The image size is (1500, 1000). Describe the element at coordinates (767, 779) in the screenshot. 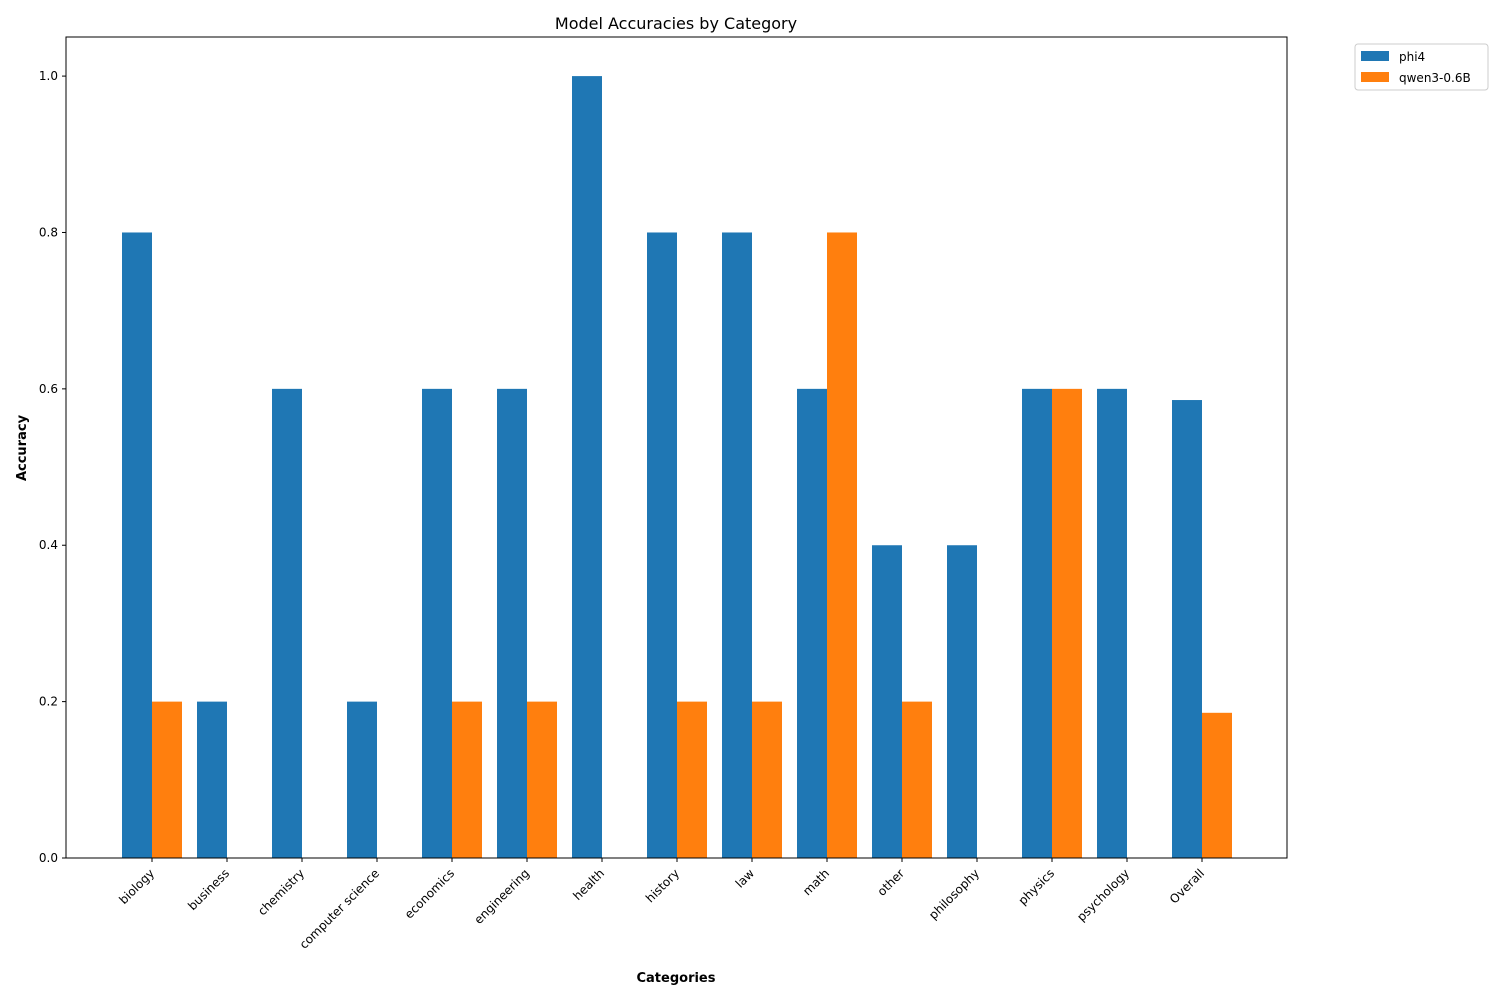

I see `bar-qwen3-0.6B-law` at that location.